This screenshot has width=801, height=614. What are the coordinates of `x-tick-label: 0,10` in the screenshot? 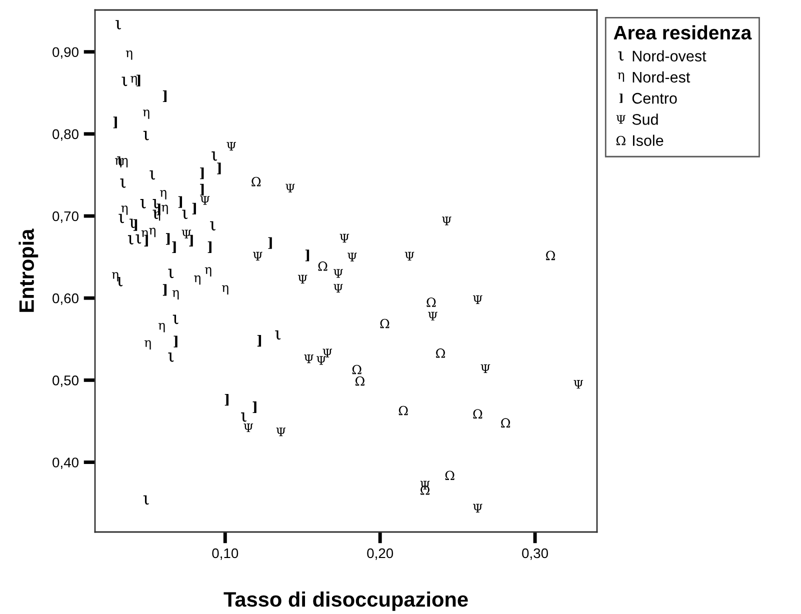 It's located at (225, 554).